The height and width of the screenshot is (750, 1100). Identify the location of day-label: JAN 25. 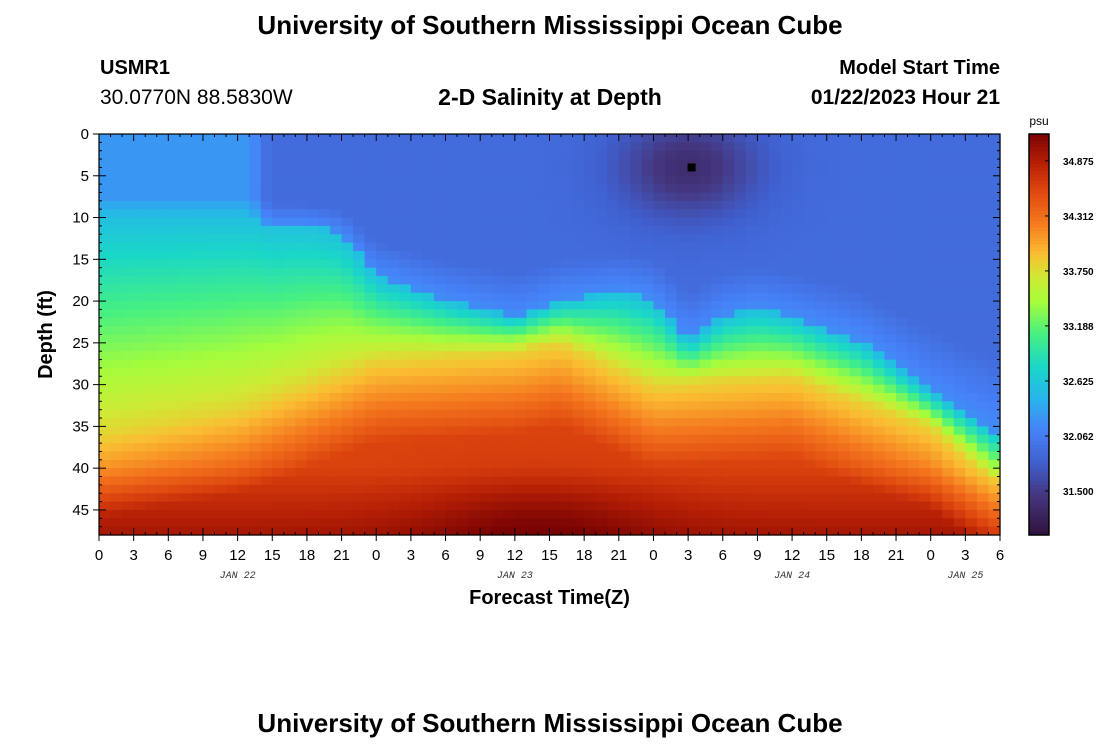
(965, 576).